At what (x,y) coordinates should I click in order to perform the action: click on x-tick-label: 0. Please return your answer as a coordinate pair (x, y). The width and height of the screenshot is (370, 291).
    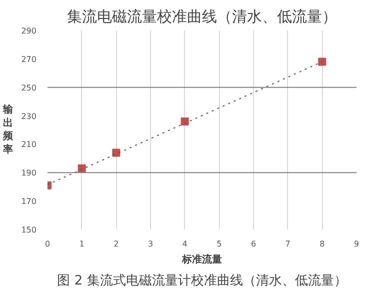
    Looking at the image, I should click on (47, 244).